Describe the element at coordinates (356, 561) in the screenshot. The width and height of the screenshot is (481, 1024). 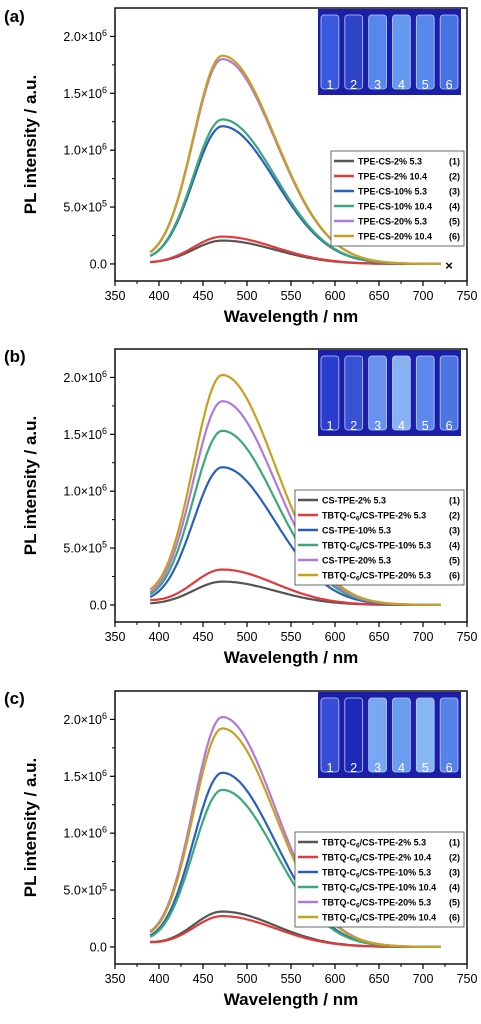
I see `legend-entry: CS-TPE-20% 5.3` at that location.